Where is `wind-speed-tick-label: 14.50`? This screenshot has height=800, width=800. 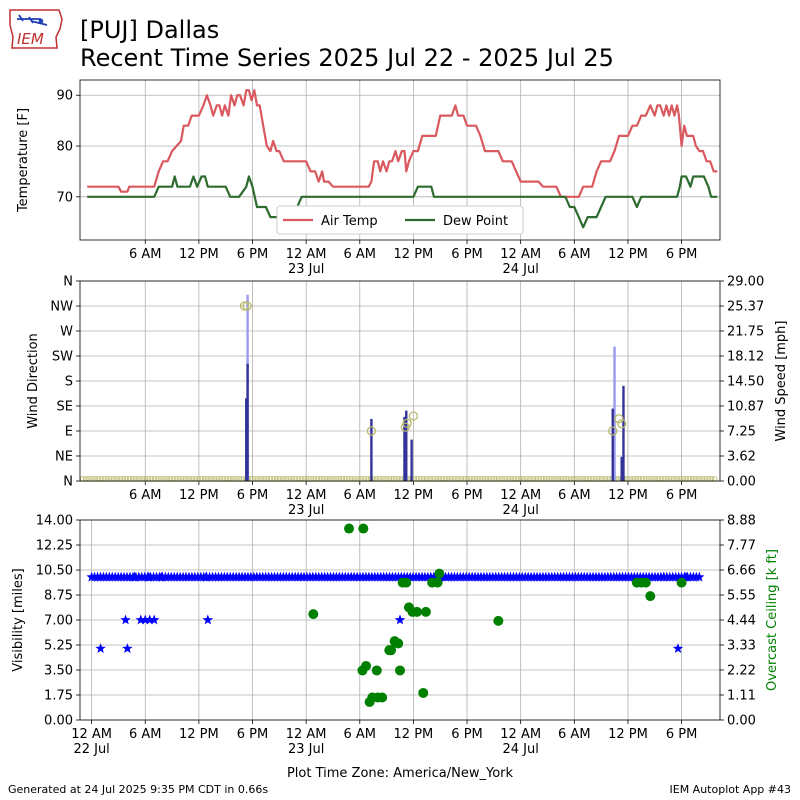 wind-speed-tick-label: 14.50 is located at coordinates (745, 382).